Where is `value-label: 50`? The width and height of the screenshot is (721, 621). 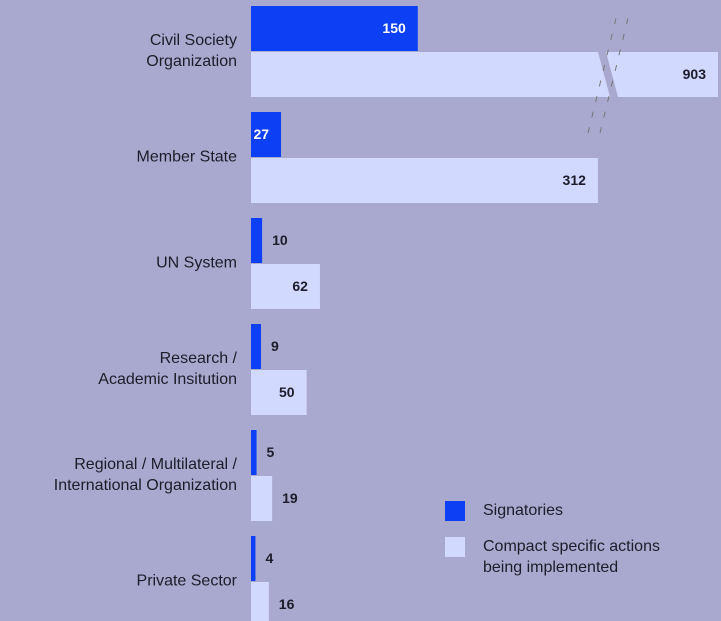 value-label: 50 is located at coordinates (287, 392).